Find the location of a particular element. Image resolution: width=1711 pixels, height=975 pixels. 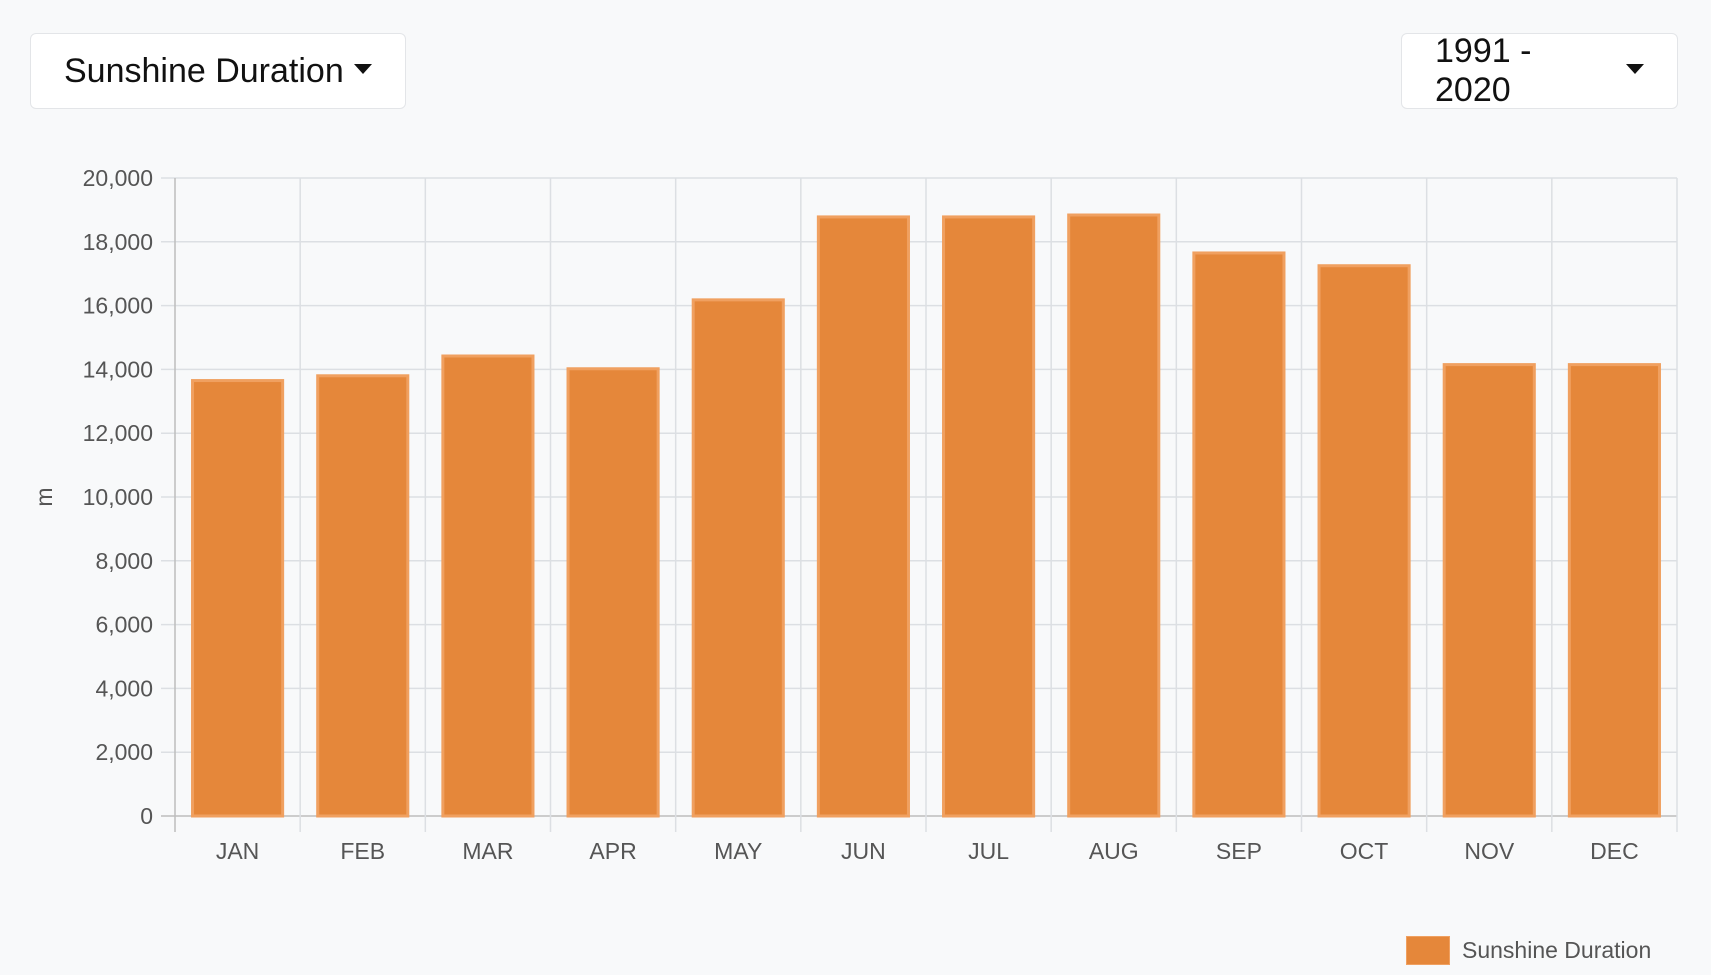

y-tick-label: 8,000 is located at coordinates (124, 561).